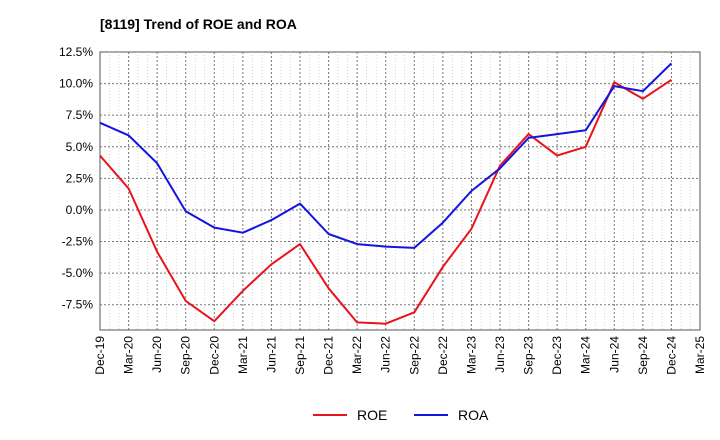  What do you see at coordinates (129, 355) in the screenshot?
I see `x-tick-label: Mar-20` at bounding box center [129, 355].